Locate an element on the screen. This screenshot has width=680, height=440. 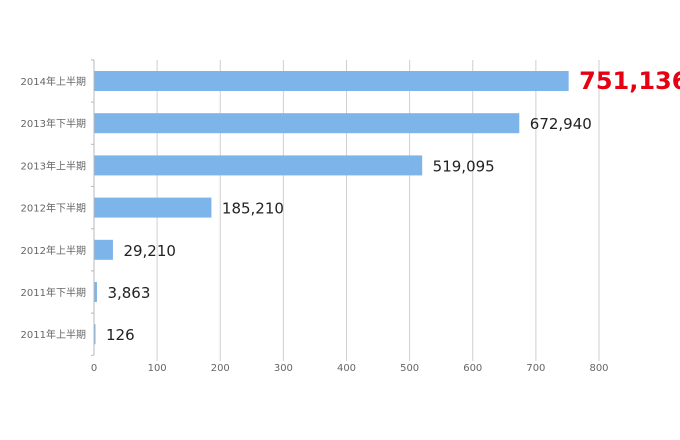
value-label: 185,210 is located at coordinates (253, 209).